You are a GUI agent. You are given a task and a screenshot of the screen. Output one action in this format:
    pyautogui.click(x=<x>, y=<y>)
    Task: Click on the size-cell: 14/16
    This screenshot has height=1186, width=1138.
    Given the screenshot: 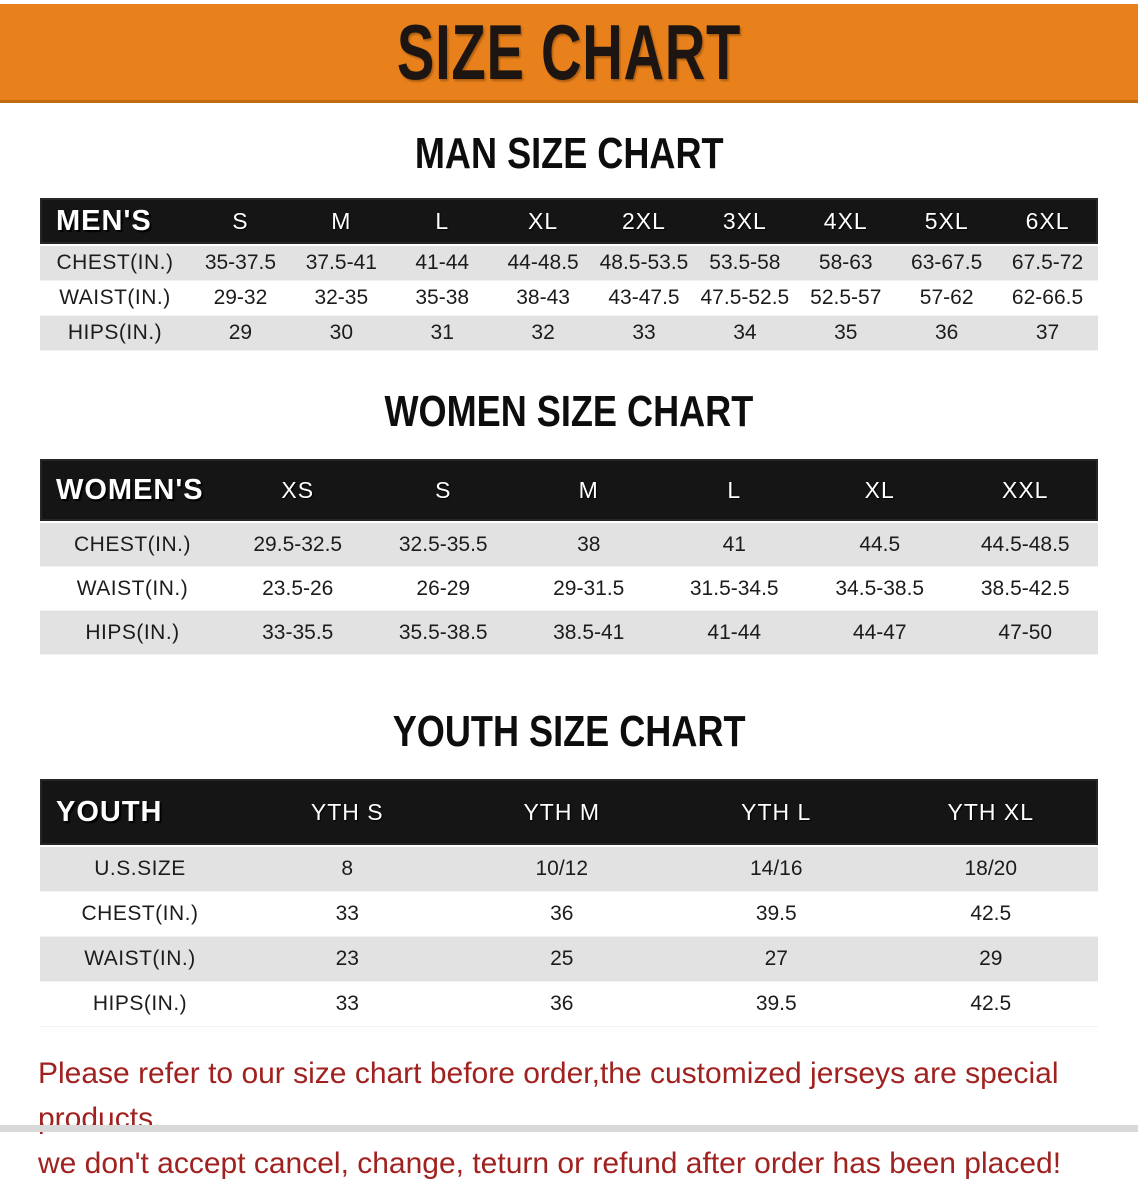 What is the action you would take?
    pyautogui.click(x=776, y=868)
    